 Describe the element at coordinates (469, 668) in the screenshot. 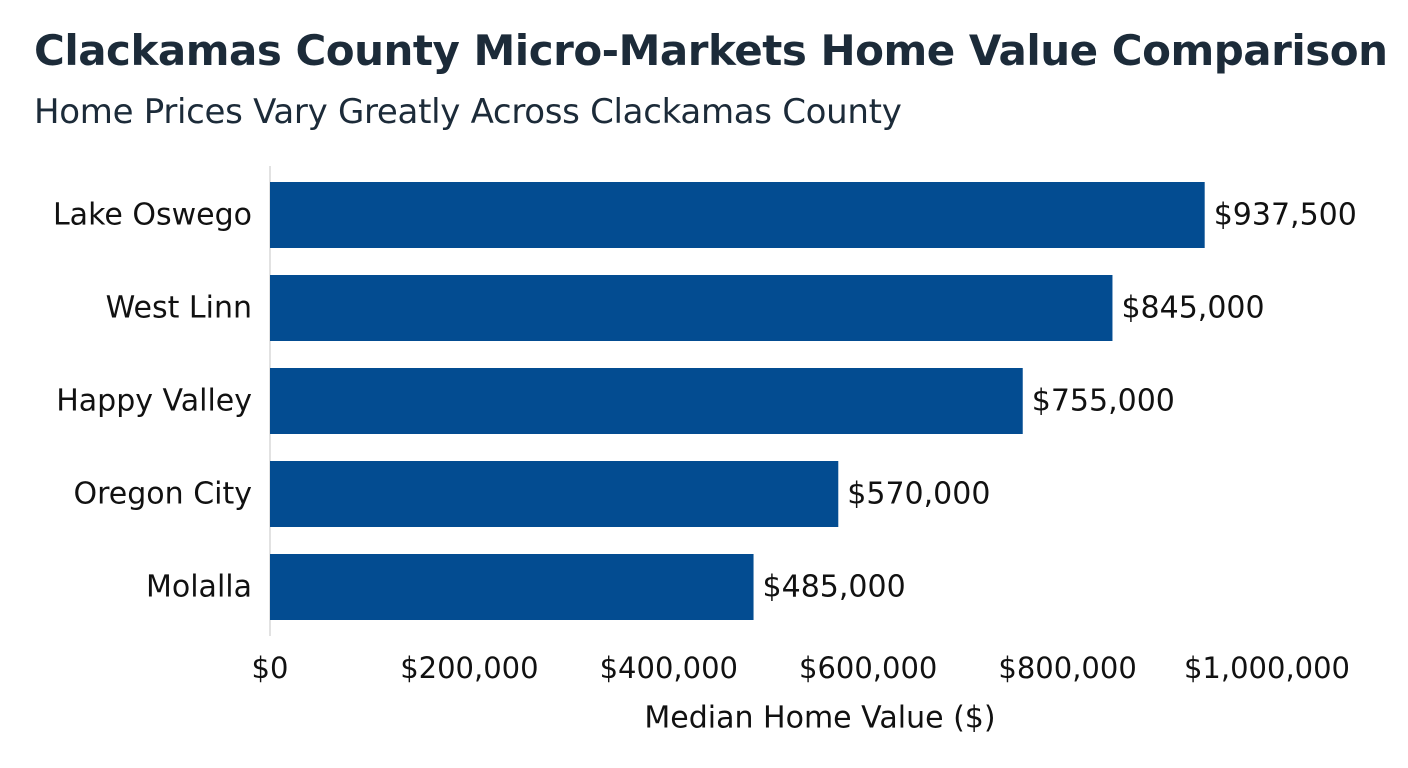

I see `x-tick-label: $200,000` at that location.